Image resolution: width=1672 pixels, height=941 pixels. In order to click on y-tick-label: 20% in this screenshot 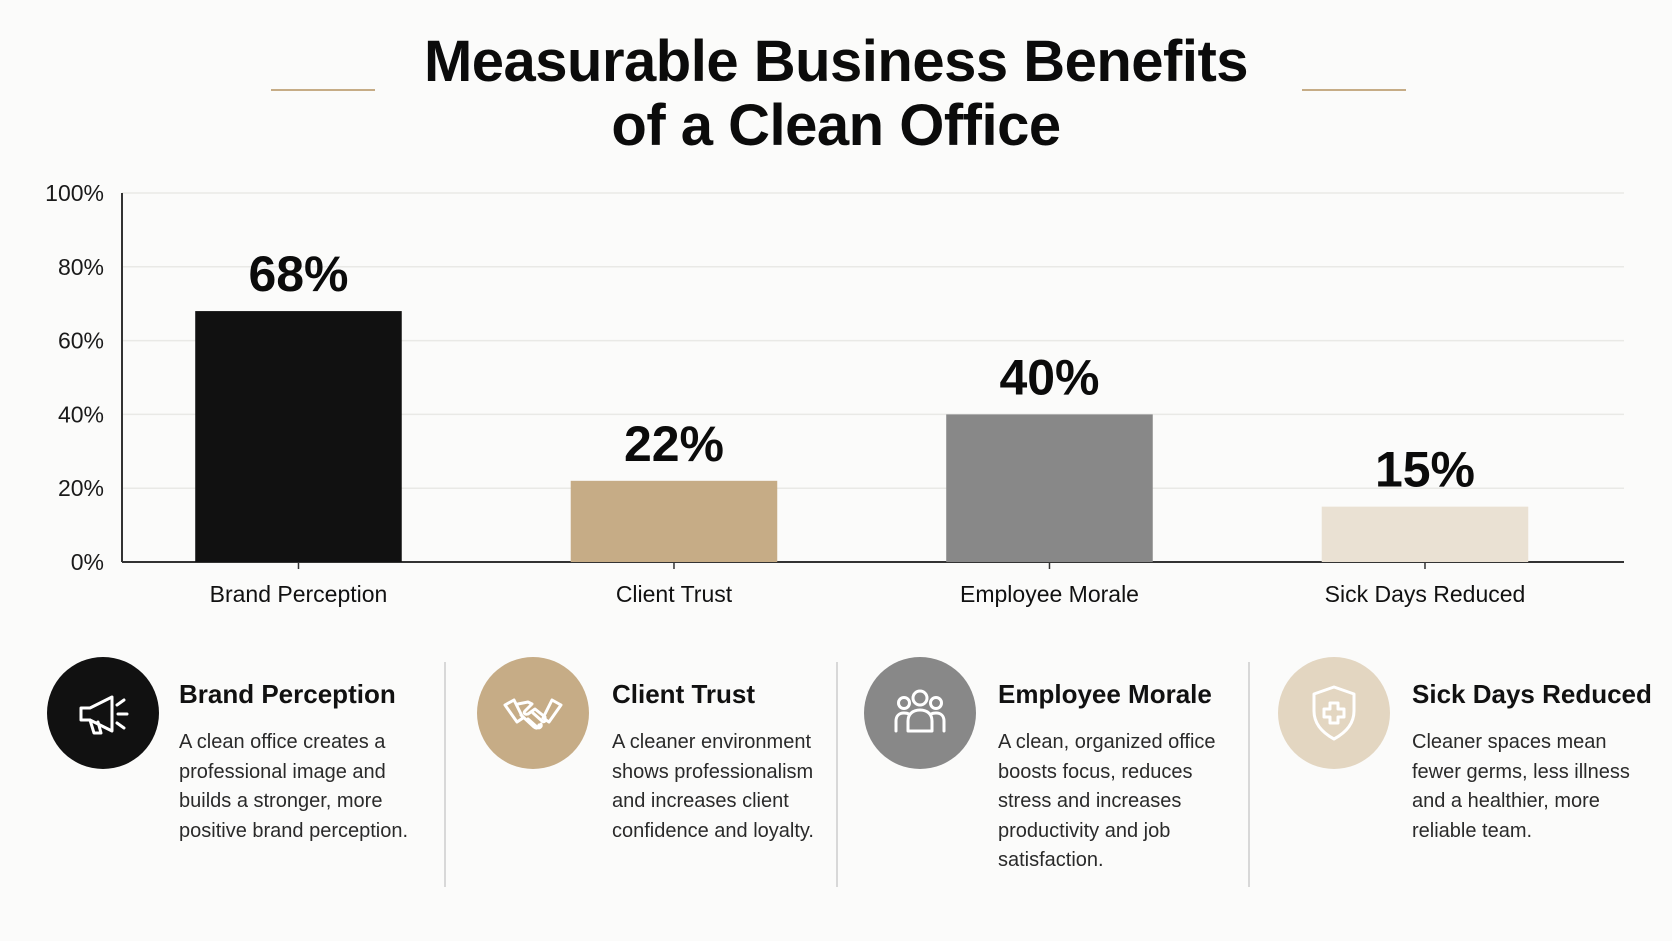, I will do `click(81, 488)`.